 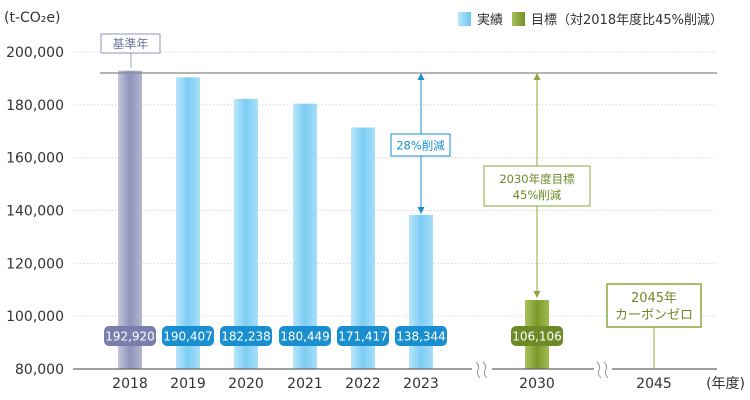 What do you see at coordinates (188, 223) in the screenshot?
I see `bar-2019` at bounding box center [188, 223].